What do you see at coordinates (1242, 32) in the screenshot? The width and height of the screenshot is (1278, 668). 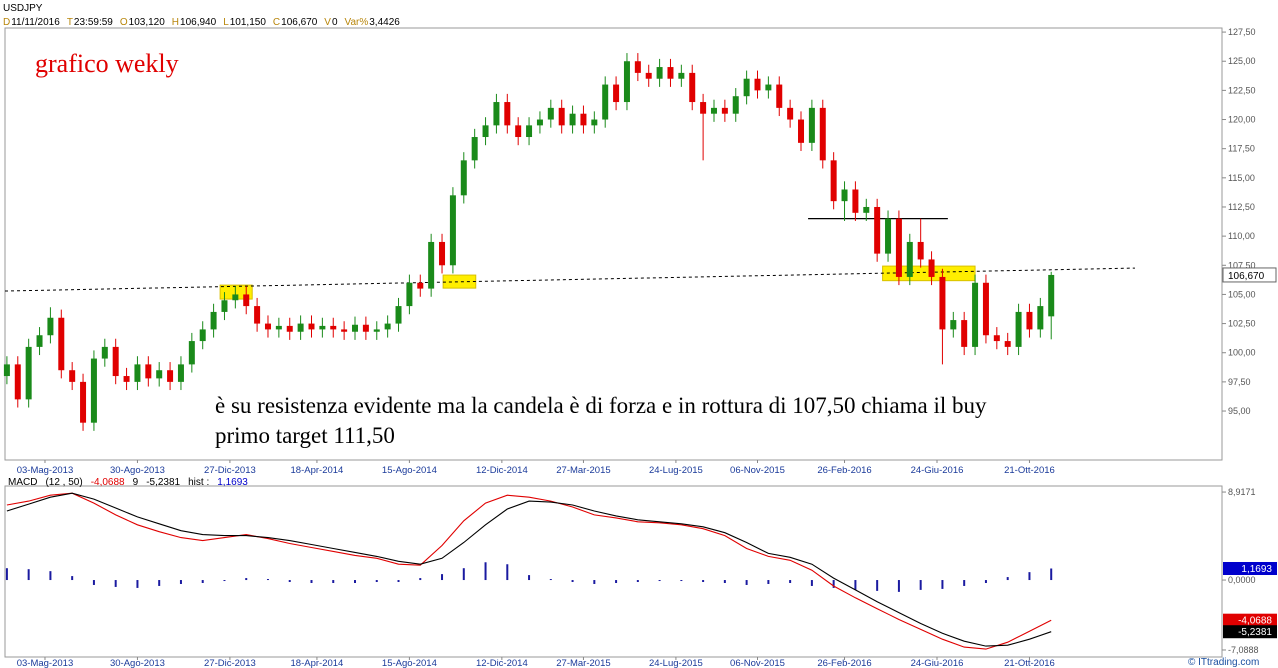 I see `y-tick-label: 127,50` at bounding box center [1242, 32].